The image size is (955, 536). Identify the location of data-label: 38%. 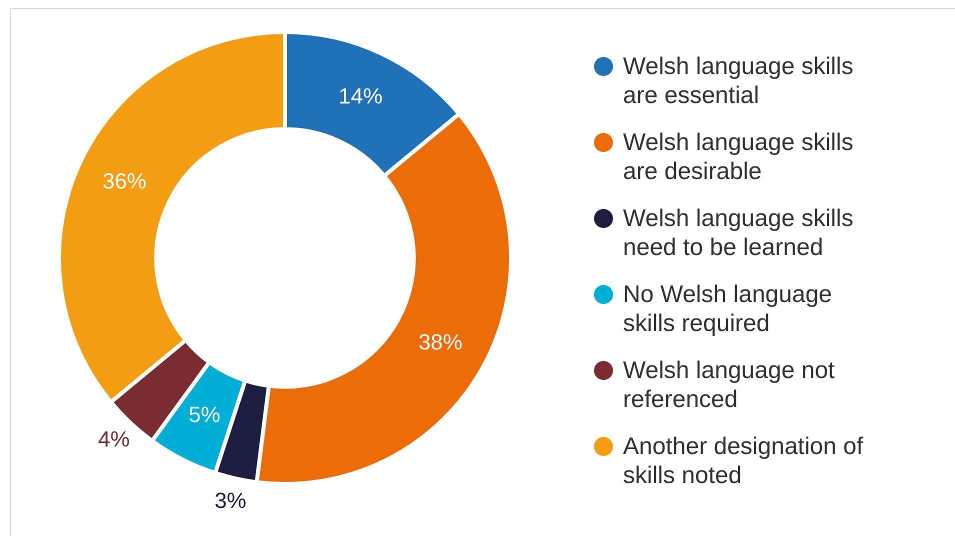
(440, 342).